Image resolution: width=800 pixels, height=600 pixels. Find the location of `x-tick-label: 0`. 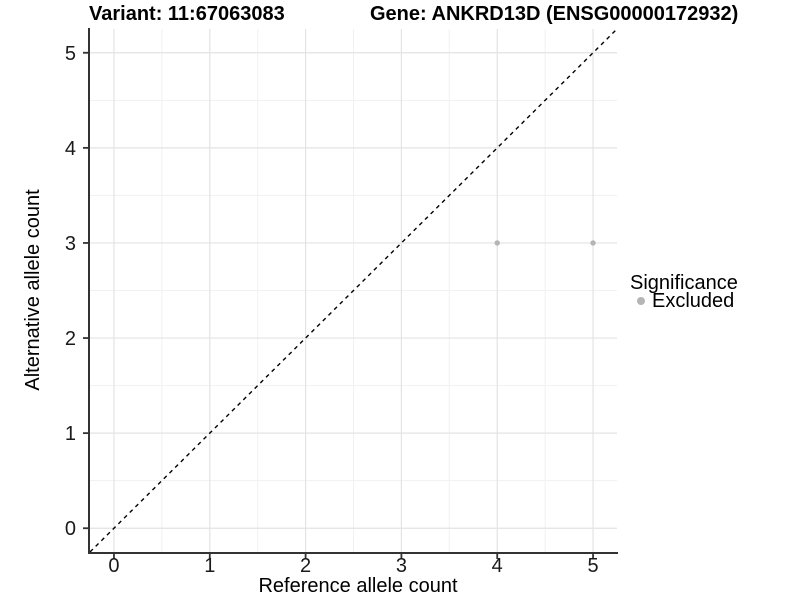

x-tick-label: 0 is located at coordinates (113, 566).